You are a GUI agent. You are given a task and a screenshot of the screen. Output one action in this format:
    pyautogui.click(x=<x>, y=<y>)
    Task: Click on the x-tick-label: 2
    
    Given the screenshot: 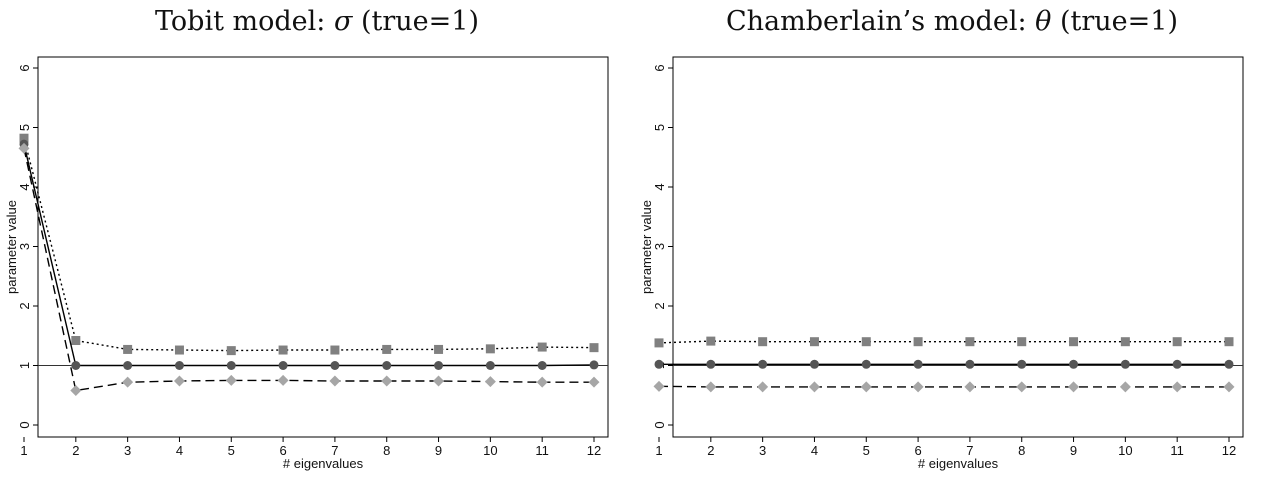 What is the action you would take?
    pyautogui.click(x=710, y=450)
    